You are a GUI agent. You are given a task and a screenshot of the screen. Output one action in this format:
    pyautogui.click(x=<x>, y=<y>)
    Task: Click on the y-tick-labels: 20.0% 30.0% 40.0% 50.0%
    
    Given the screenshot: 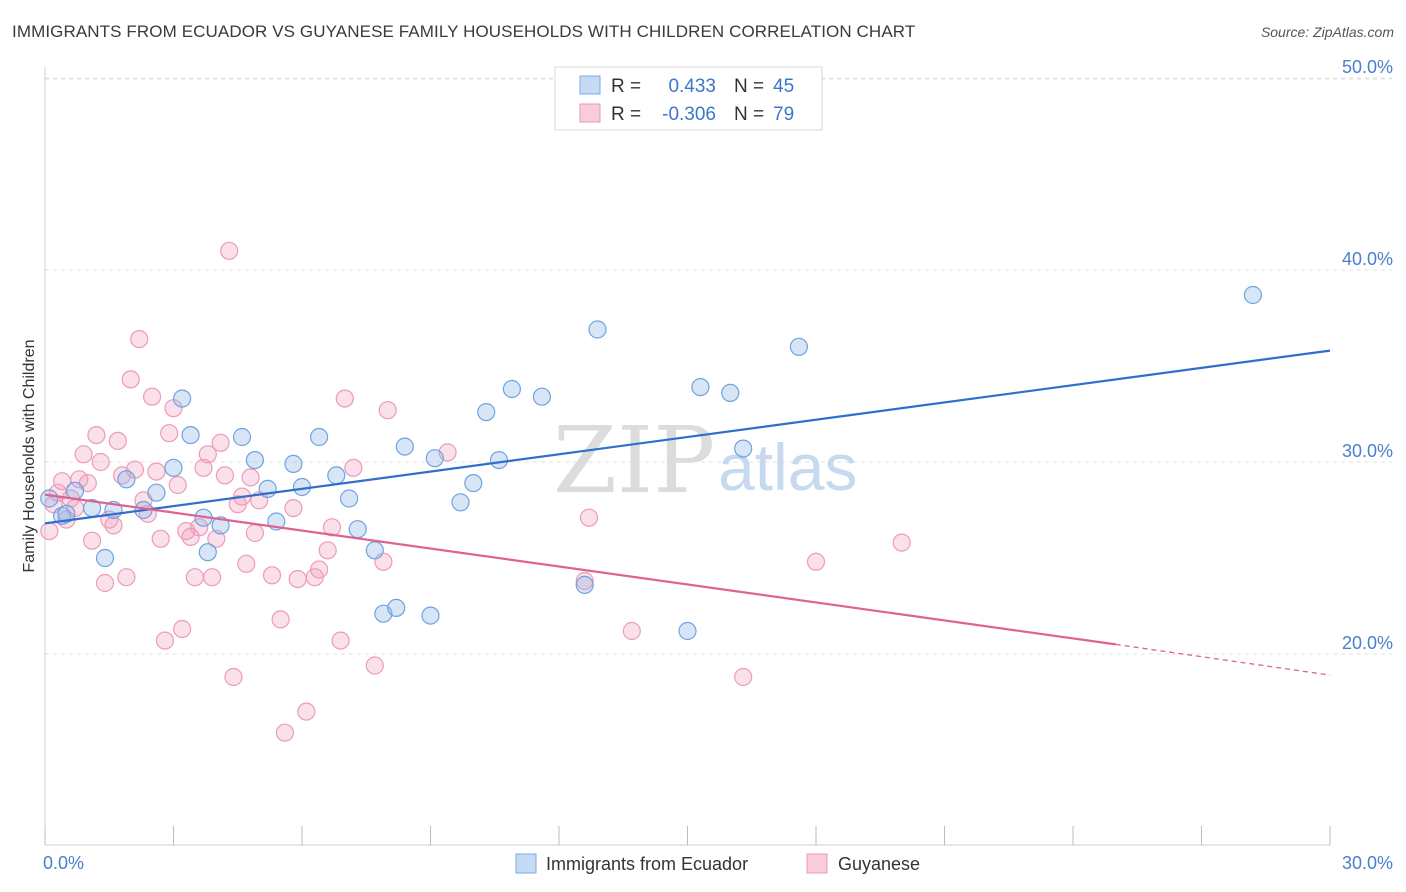 What is the action you would take?
    pyautogui.click(x=1367, y=355)
    